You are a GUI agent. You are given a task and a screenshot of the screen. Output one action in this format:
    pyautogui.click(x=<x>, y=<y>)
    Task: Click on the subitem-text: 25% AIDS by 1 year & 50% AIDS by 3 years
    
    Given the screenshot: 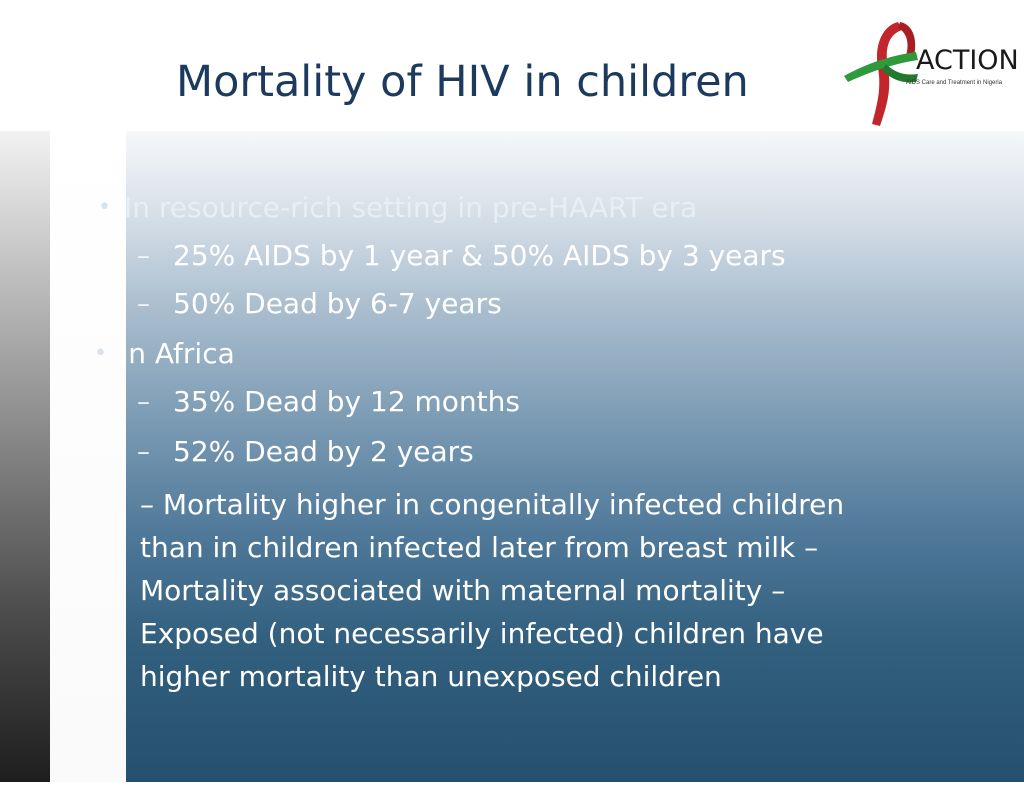 What is the action you would take?
    pyautogui.click(x=479, y=255)
    